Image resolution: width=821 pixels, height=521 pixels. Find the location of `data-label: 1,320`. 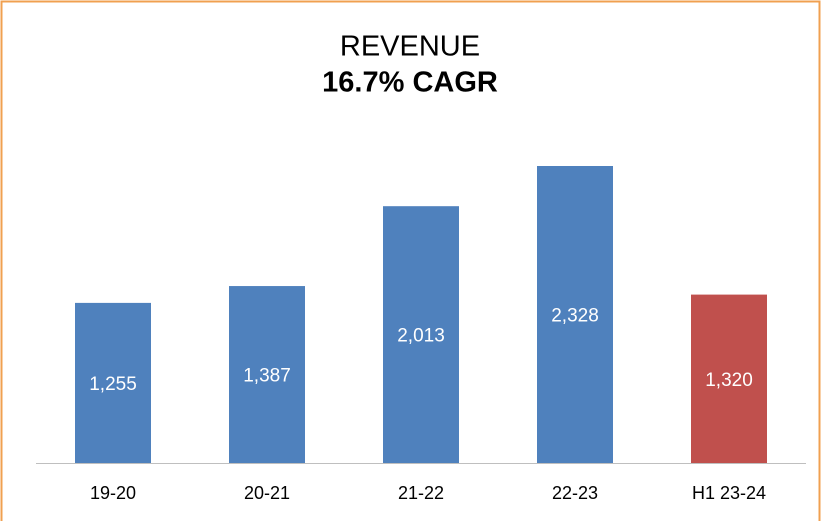

data-label: 1,320 is located at coordinates (729, 380).